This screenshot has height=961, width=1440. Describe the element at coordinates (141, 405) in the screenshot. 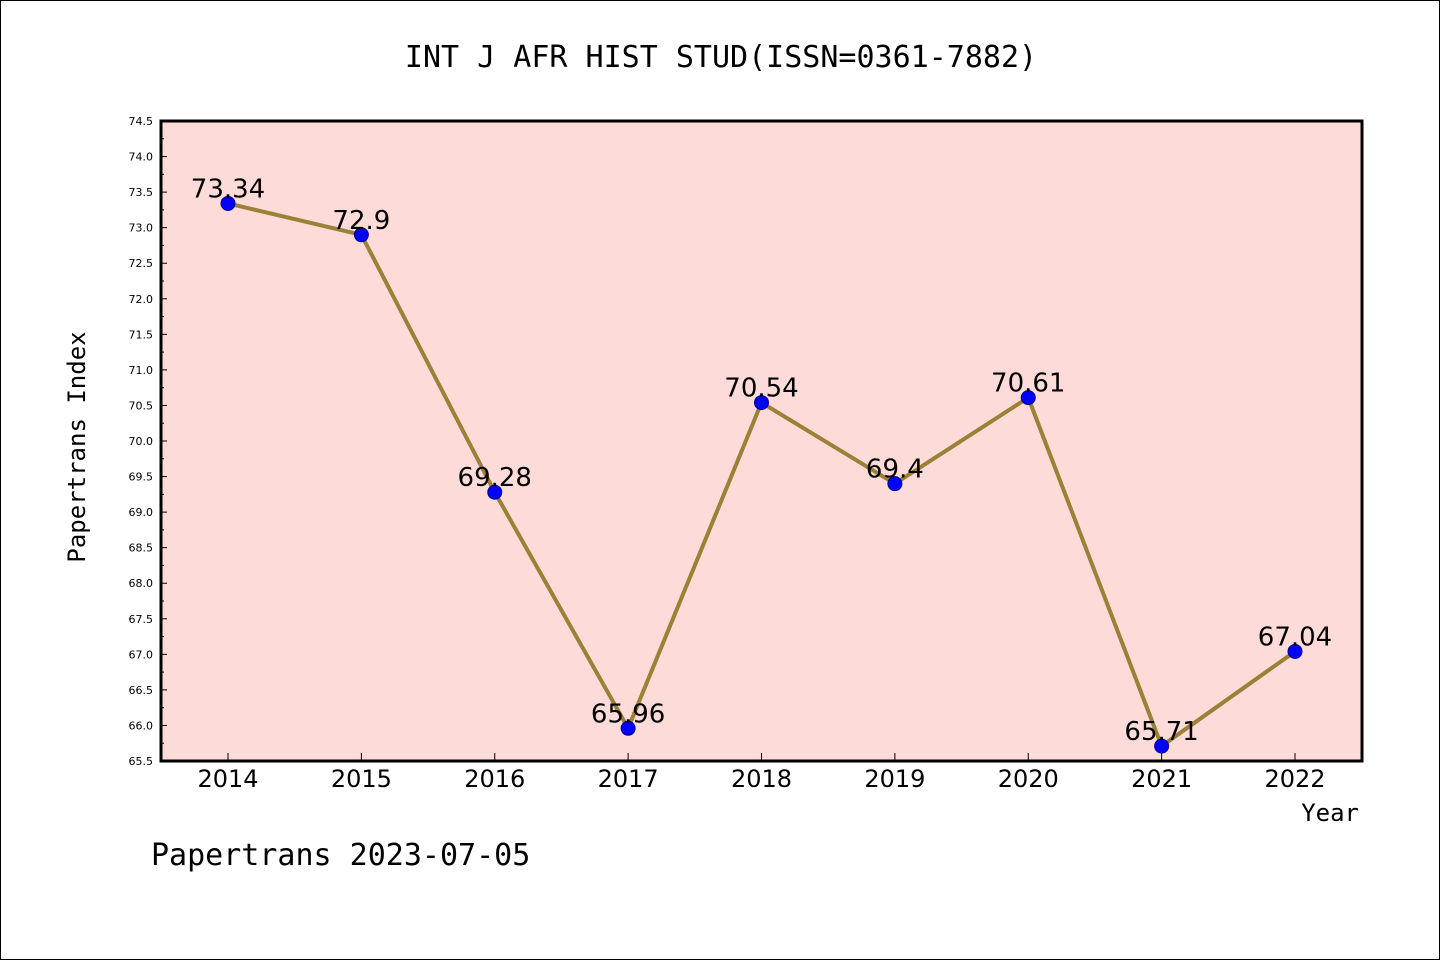

I see `y-tick-label: 70.5` at that location.